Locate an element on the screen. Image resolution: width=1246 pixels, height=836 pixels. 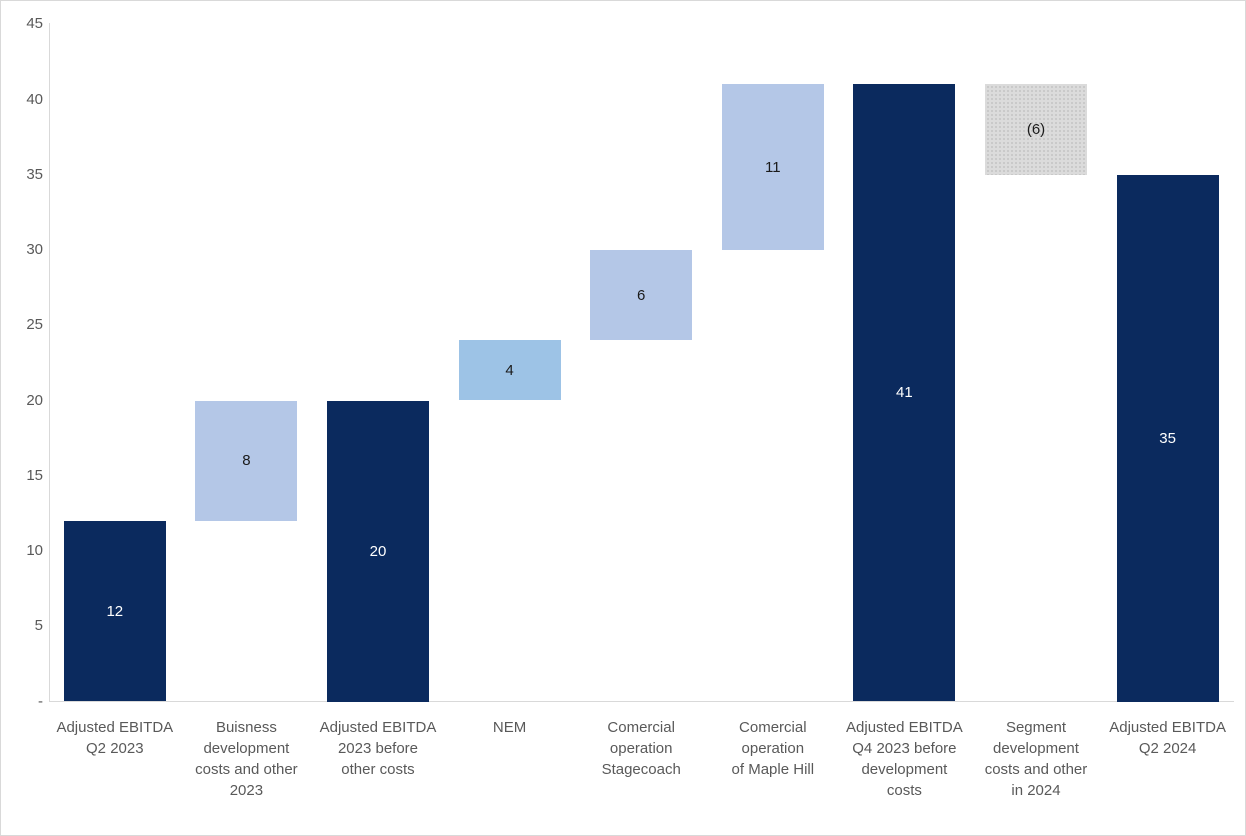
x-category-label-comercial-operation-stagecoach: Comercial operation Stagecoach is located at coordinates (641, 748).